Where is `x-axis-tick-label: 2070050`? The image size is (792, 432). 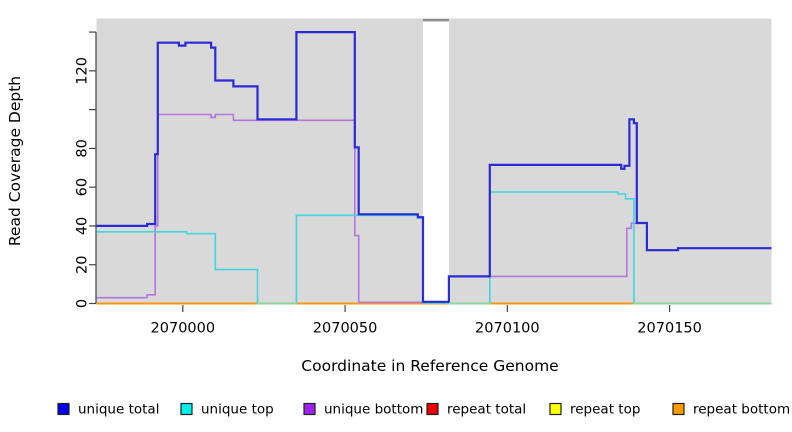 x-axis-tick-label: 2070050 is located at coordinates (345, 329).